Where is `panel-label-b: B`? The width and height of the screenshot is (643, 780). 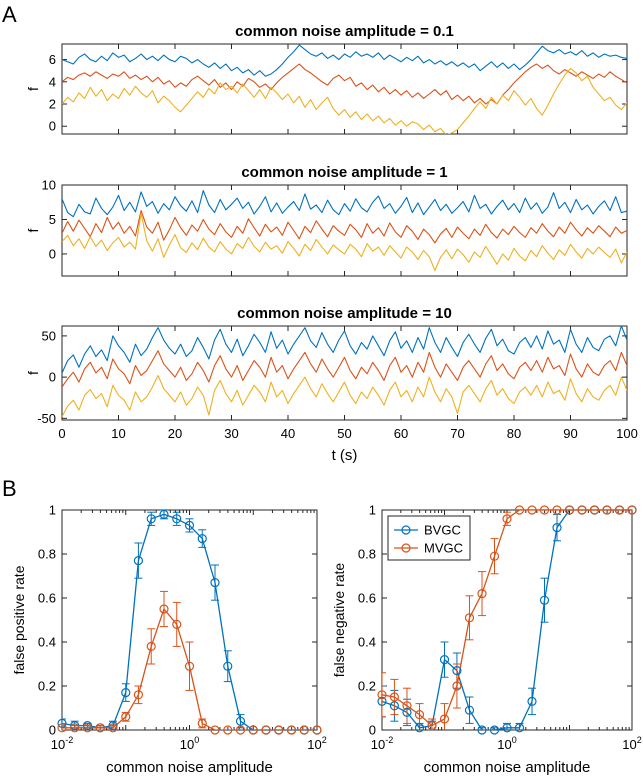
panel-label-b: B is located at coordinates (9, 488).